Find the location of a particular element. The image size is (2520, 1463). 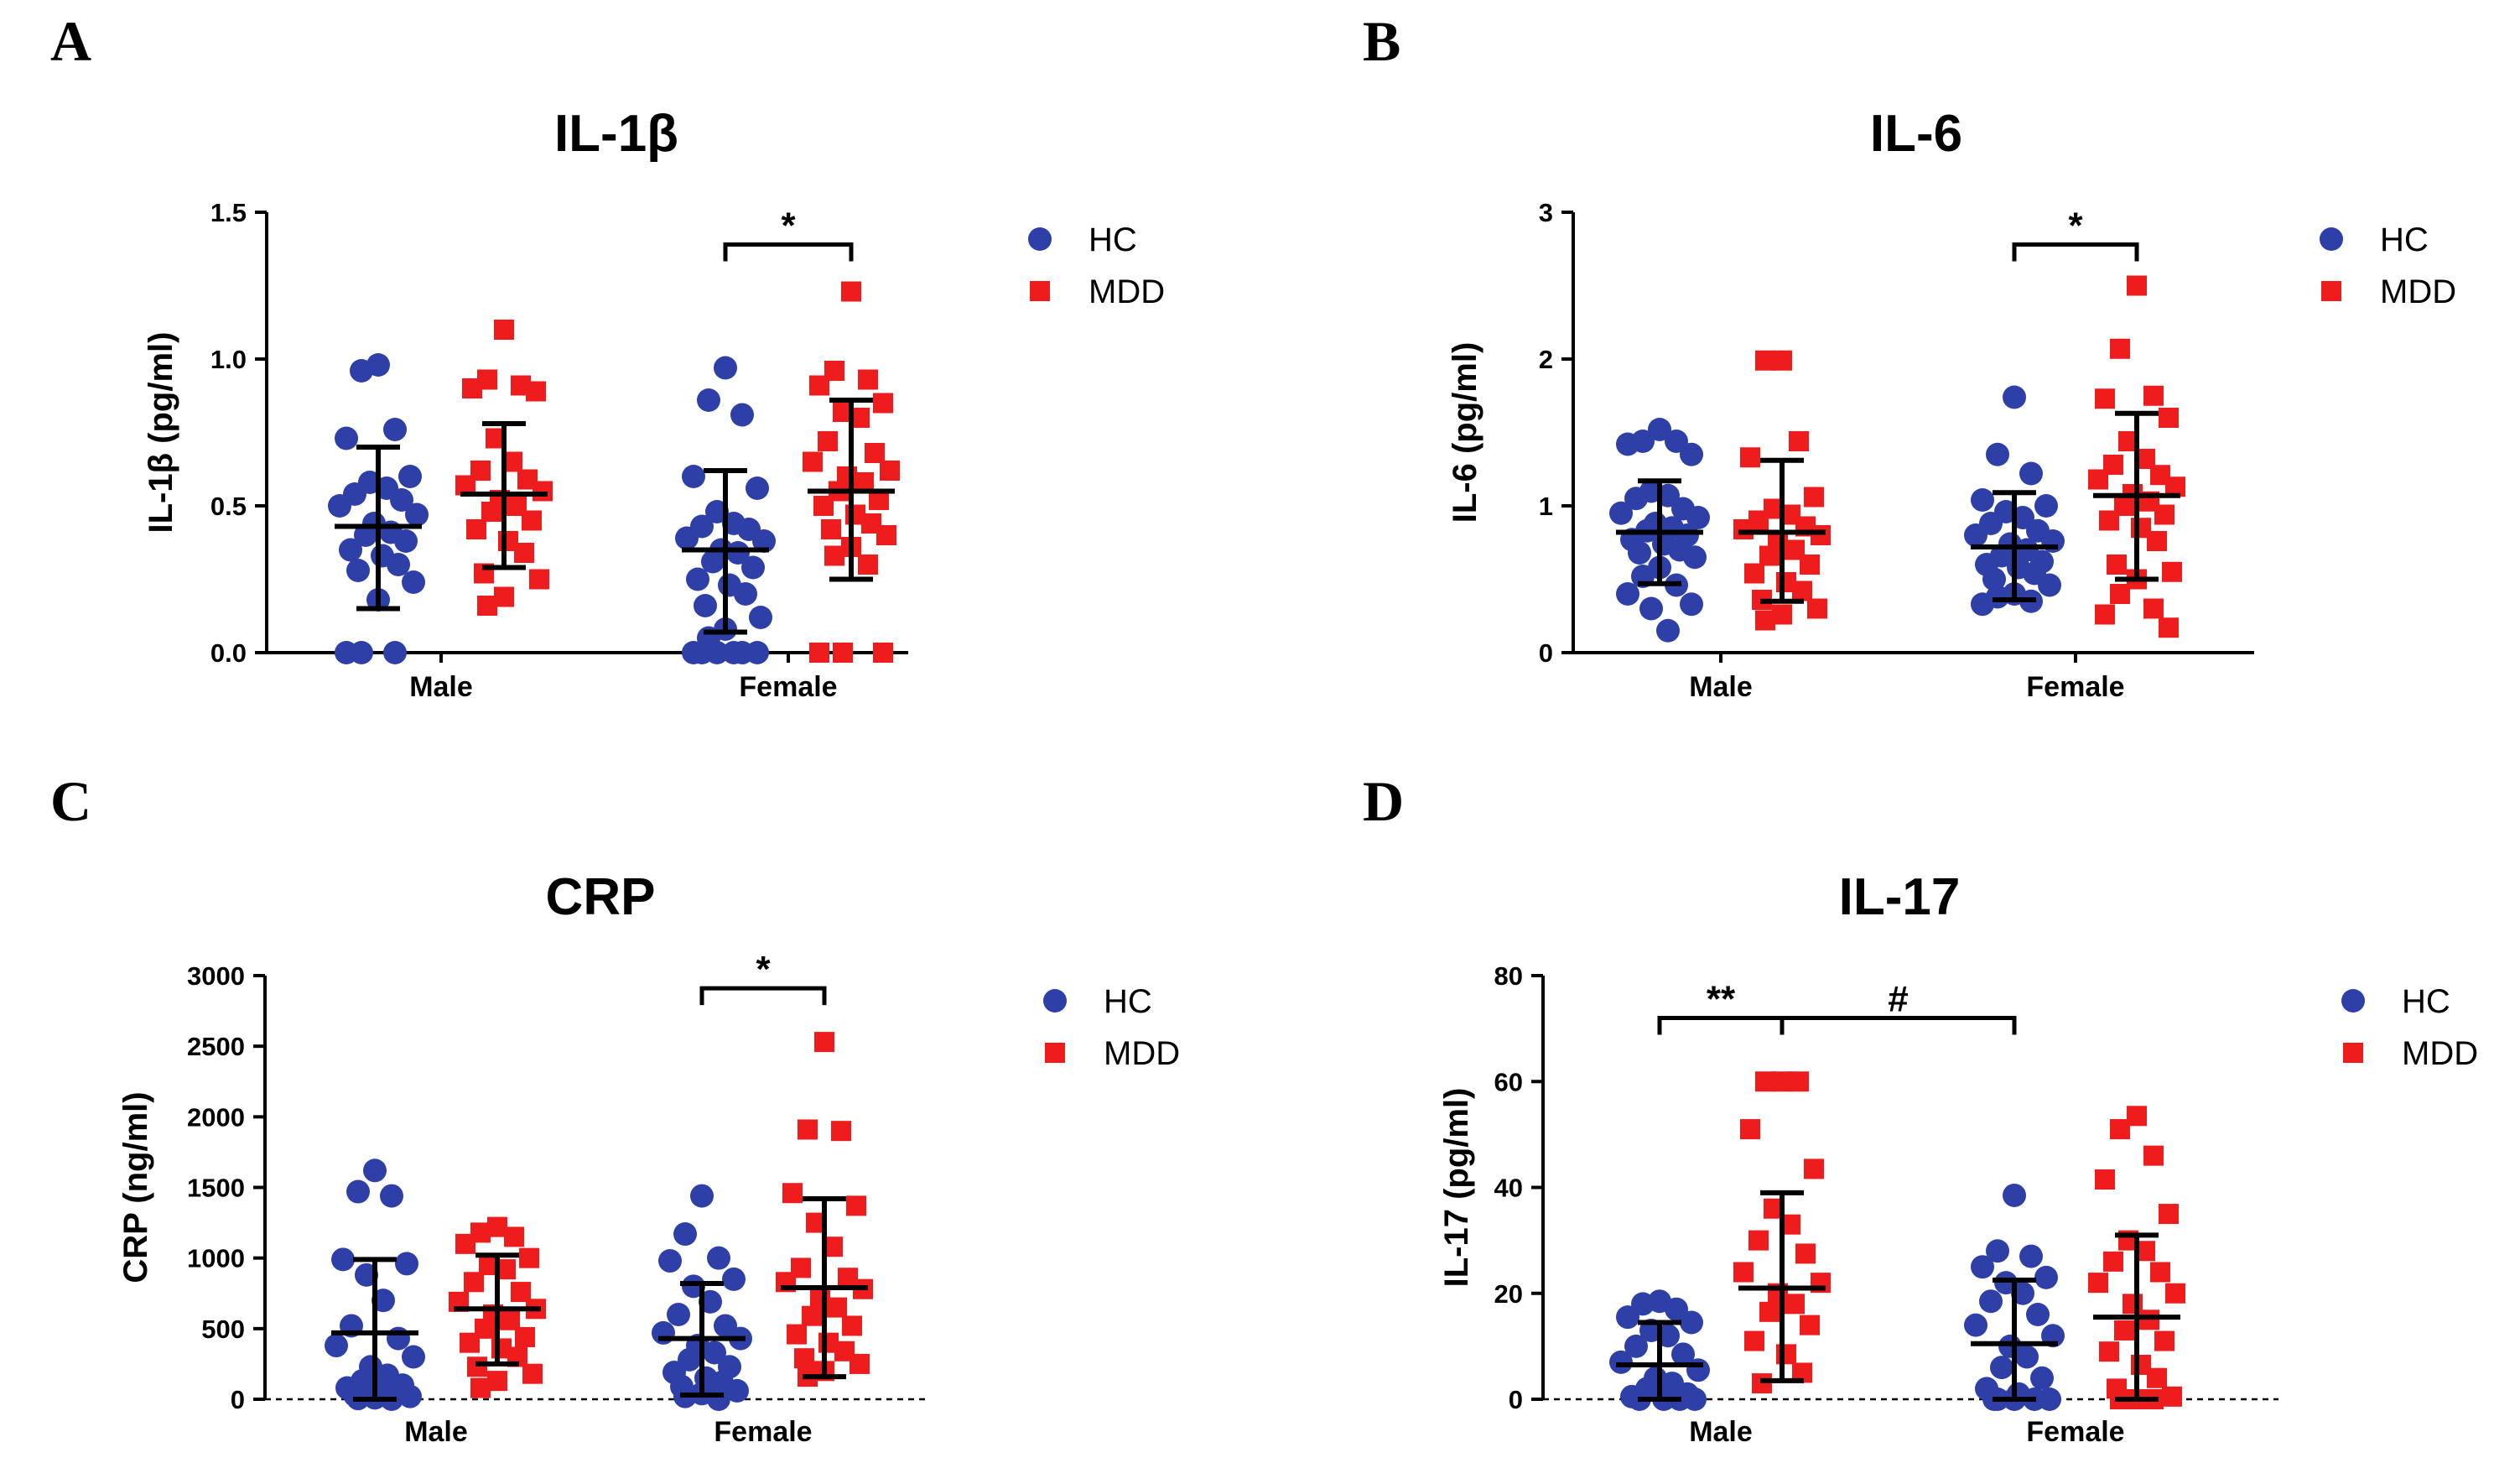

y-axis-label: IL-17 (pg/ml) is located at coordinates (1456, 1188).